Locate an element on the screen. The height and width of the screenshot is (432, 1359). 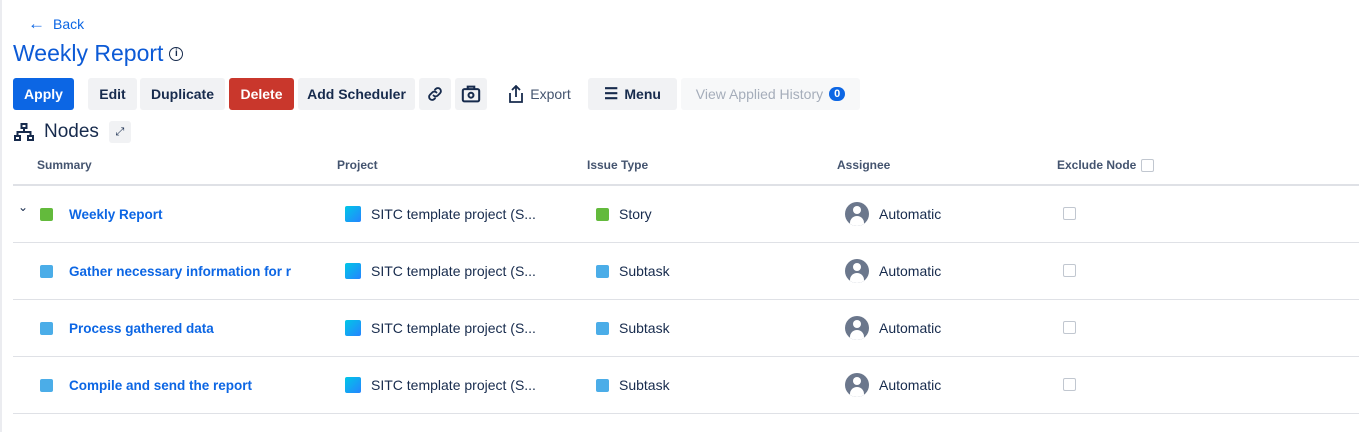
delete-button: Delete is located at coordinates (261, 94).